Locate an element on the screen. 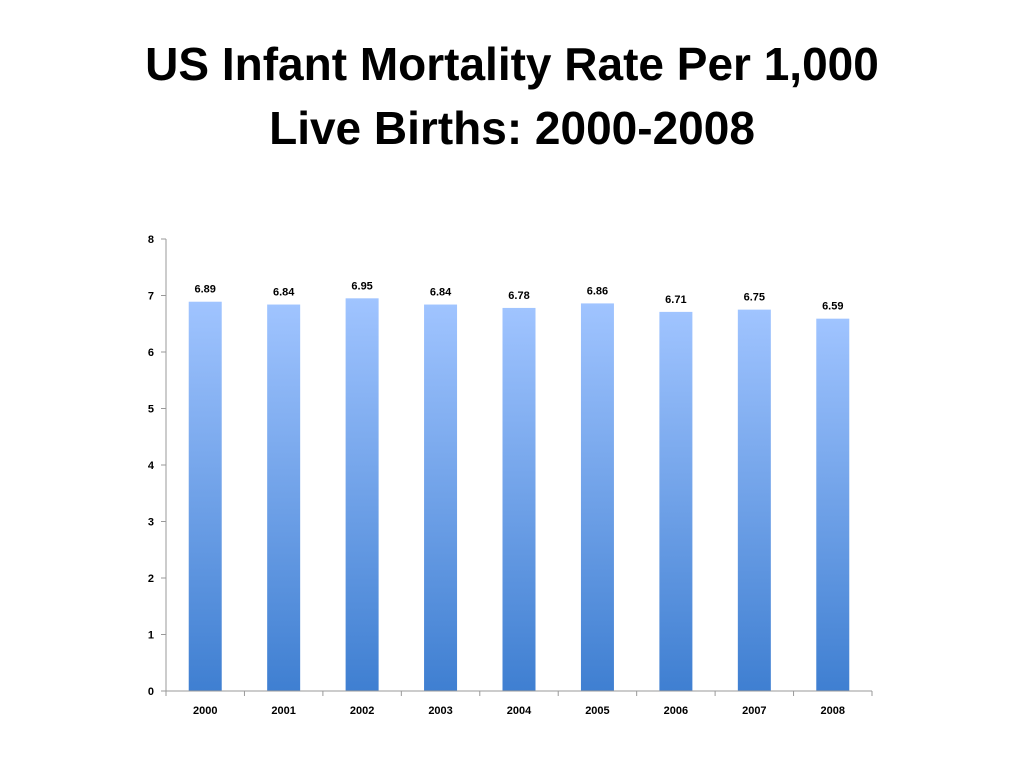 This screenshot has width=1024, height=768. y-tick-label: 2 is located at coordinates (151, 579).